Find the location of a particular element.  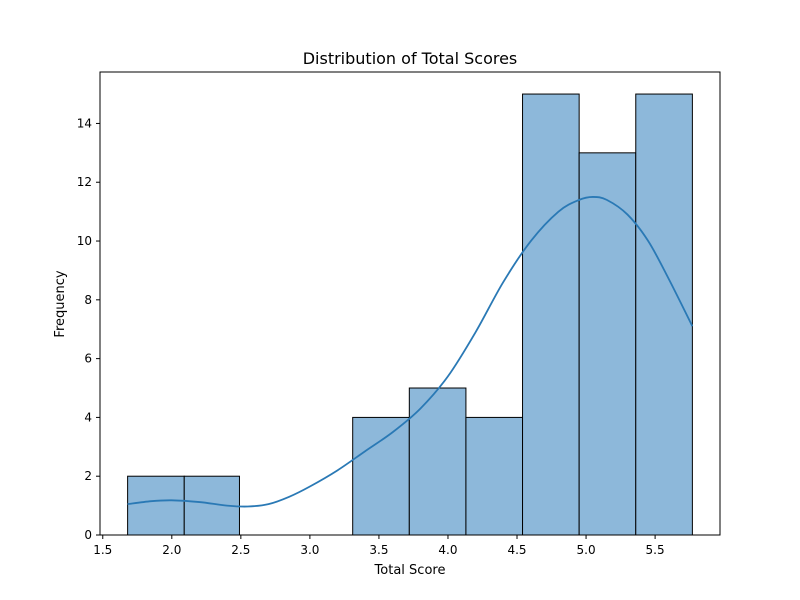

y-tick-label: 4 is located at coordinates (88, 417).